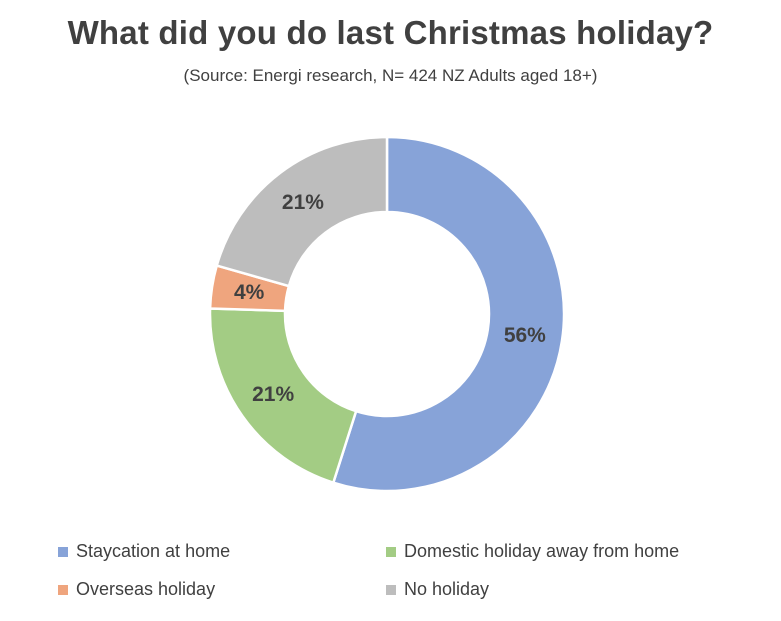  Describe the element at coordinates (303, 202) in the screenshot. I see `data-label-no-holiday: 21%` at that location.